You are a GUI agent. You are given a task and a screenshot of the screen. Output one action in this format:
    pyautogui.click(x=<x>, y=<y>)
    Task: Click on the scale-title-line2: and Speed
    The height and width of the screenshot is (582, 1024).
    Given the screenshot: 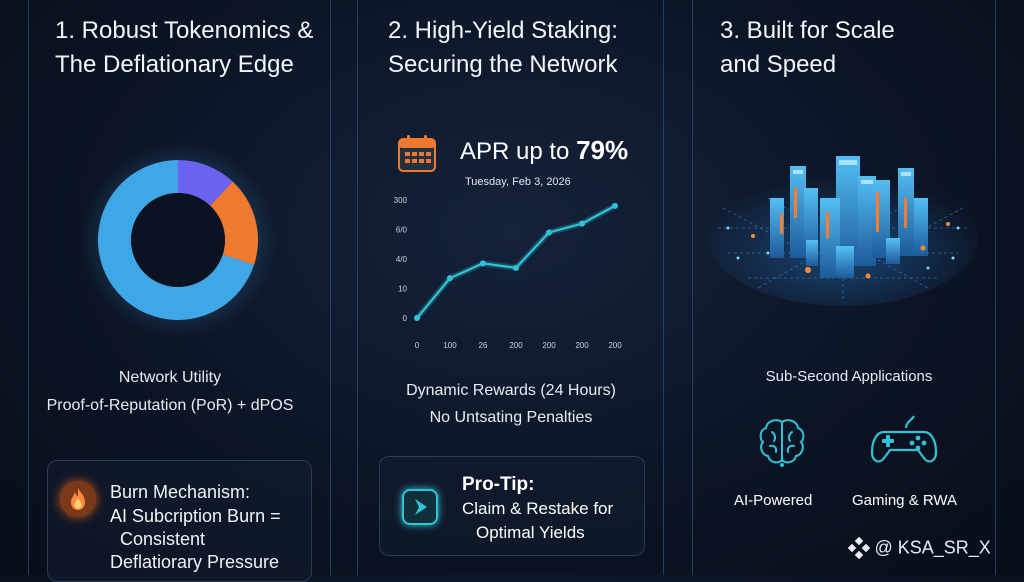 What is the action you would take?
    pyautogui.click(x=778, y=64)
    